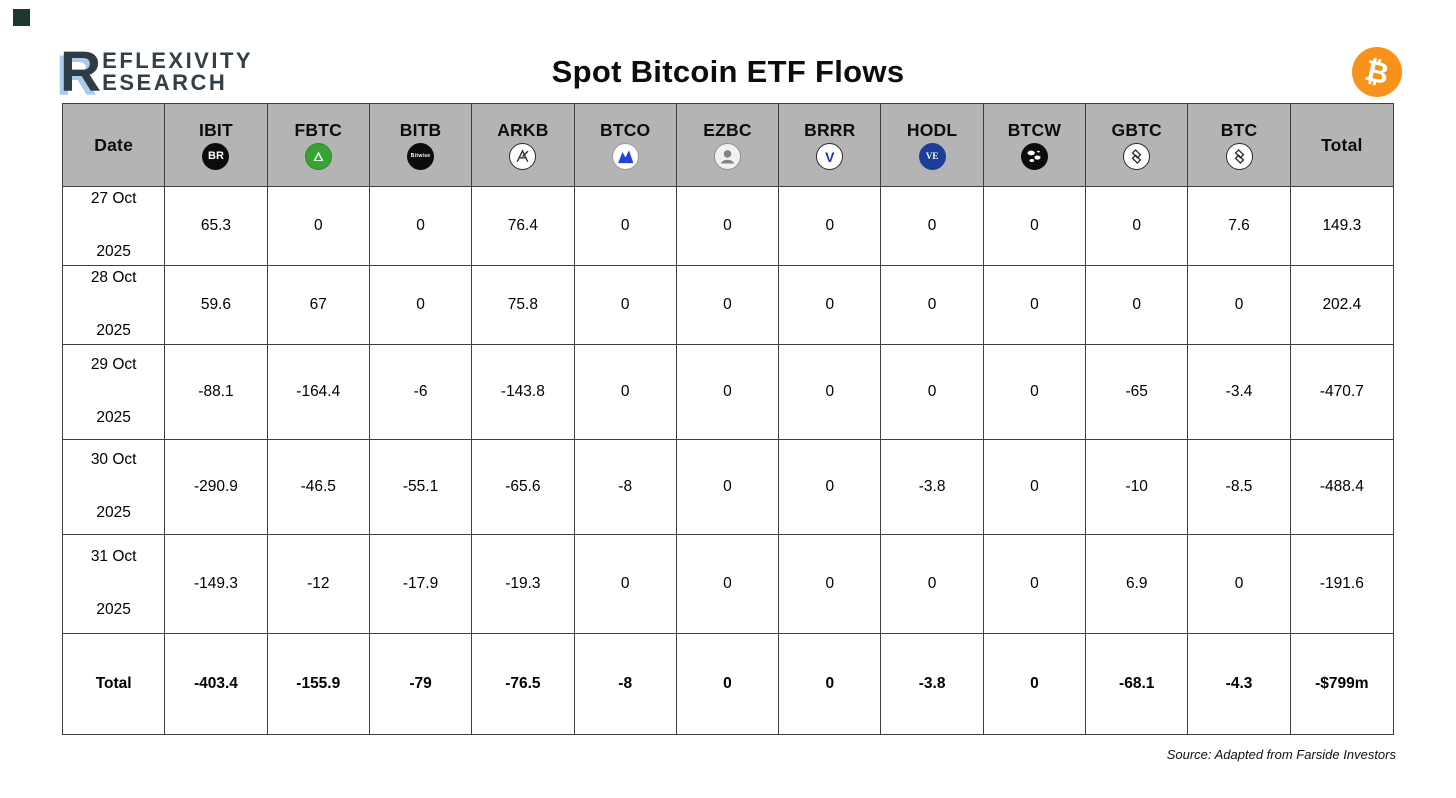 The image size is (1456, 798). I want to click on invesco-icon, so click(625, 156).